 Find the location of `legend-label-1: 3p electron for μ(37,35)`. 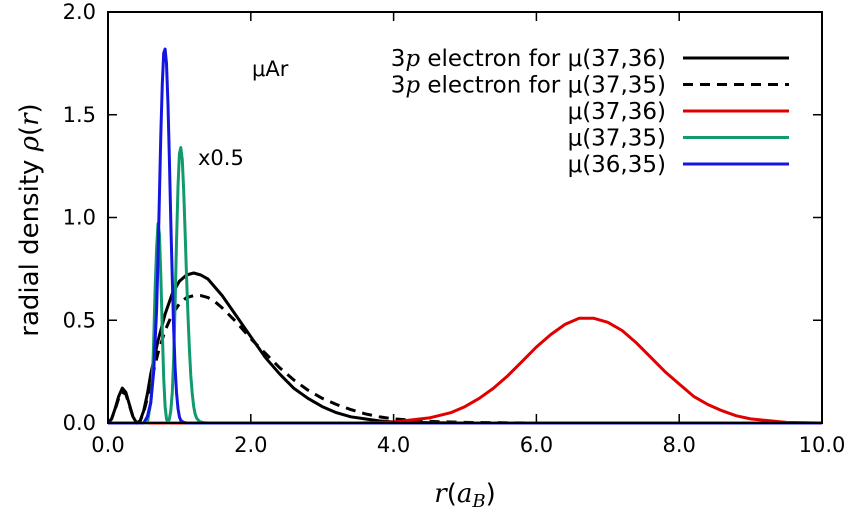

legend-label-1: 3p electron for μ(37,35) is located at coordinates (528, 86).